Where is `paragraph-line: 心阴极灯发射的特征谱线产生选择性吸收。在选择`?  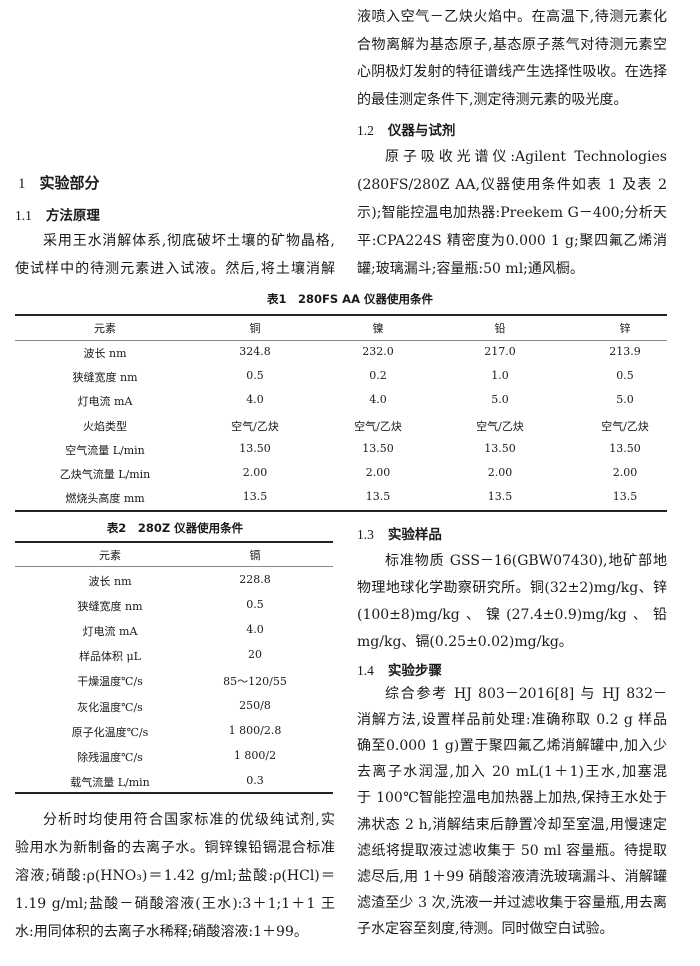
paragraph-line: 心阴极灯发射的特征谱线产生选择性吸收。在选择 is located at coordinates (512, 72).